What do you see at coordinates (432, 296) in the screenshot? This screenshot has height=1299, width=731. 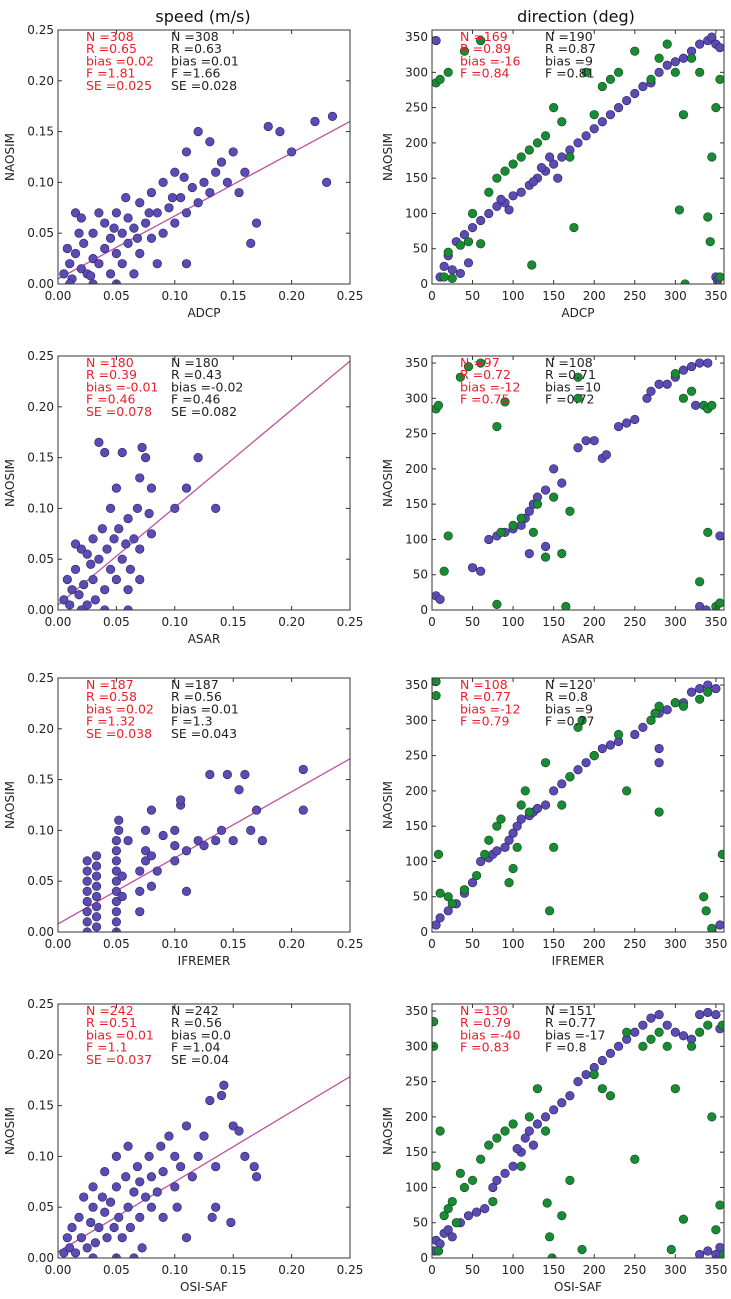 I see `x-tick-label: 0` at bounding box center [432, 296].